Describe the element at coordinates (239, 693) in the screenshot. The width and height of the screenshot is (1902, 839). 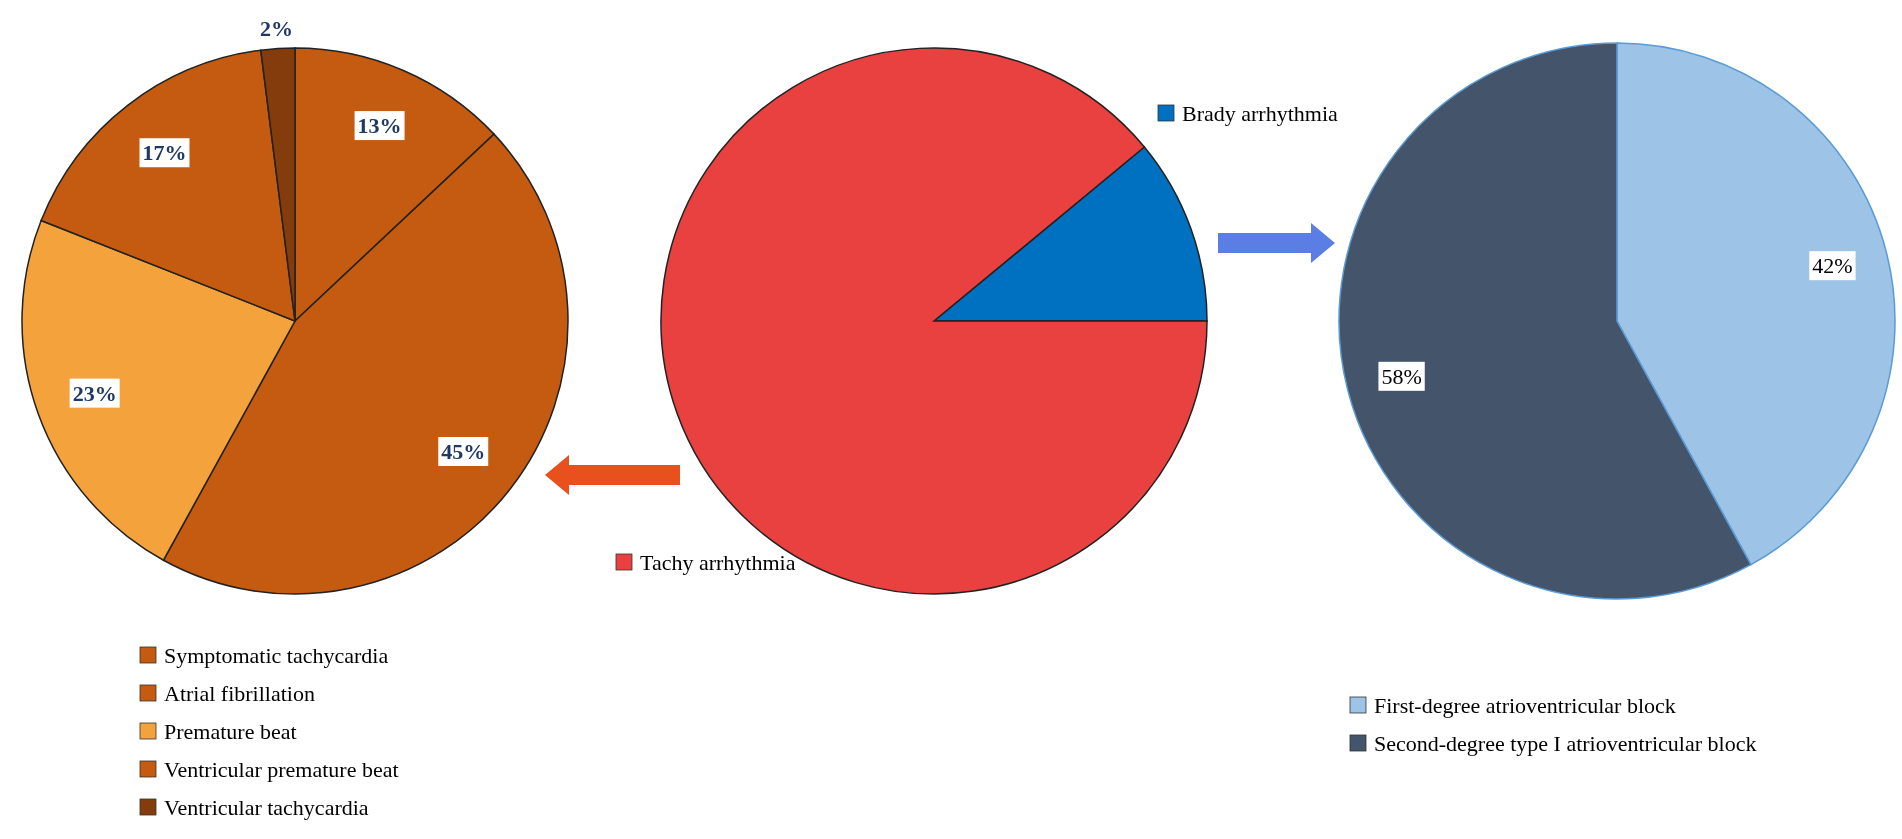
I see `legend-label: Atrial fibrillation` at that location.